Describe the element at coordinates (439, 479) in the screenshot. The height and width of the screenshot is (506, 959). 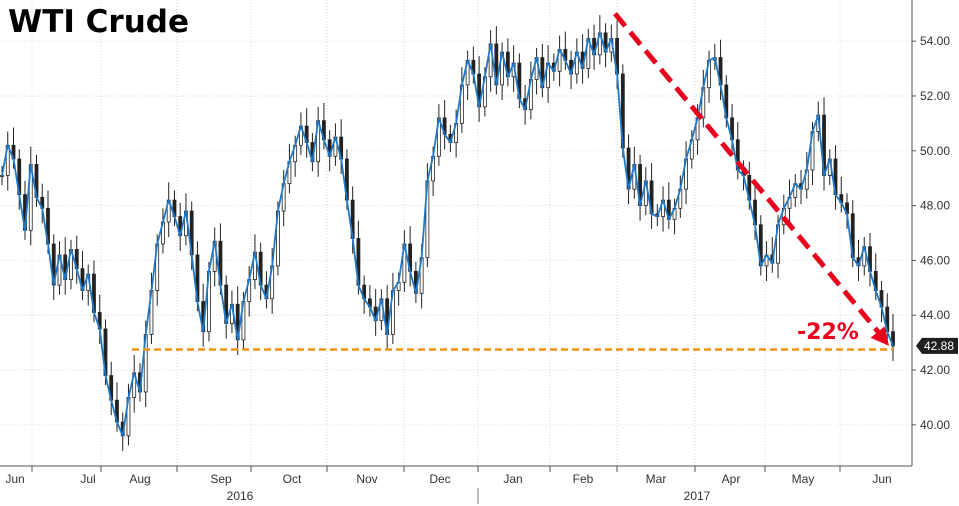
I see `x-tick-label: Dec` at that location.